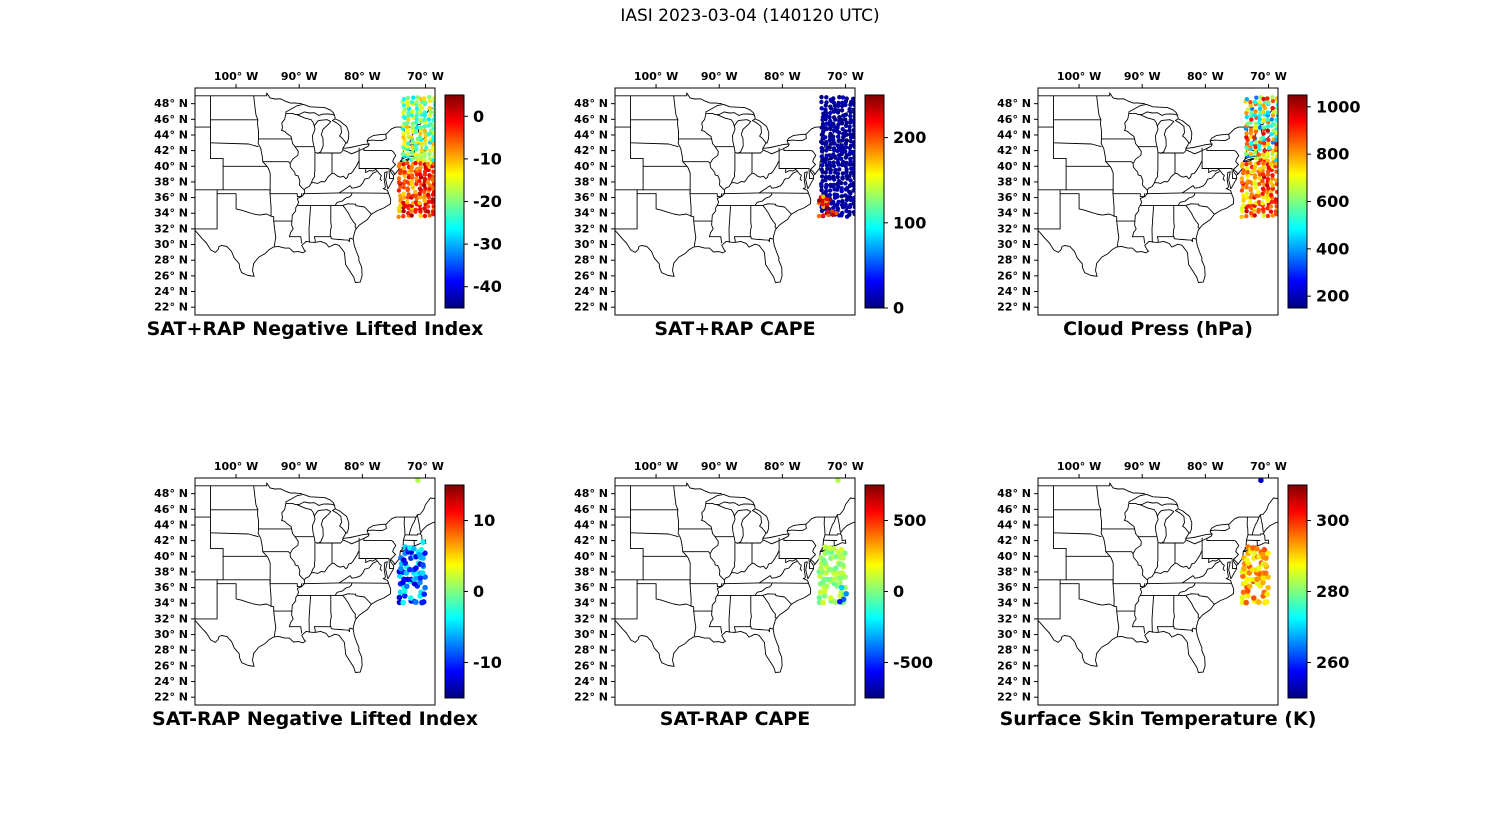 The height and width of the screenshot is (825, 1500). What do you see at coordinates (1332, 662) in the screenshot?
I see `colorbar-tick-label: 260` at bounding box center [1332, 662].